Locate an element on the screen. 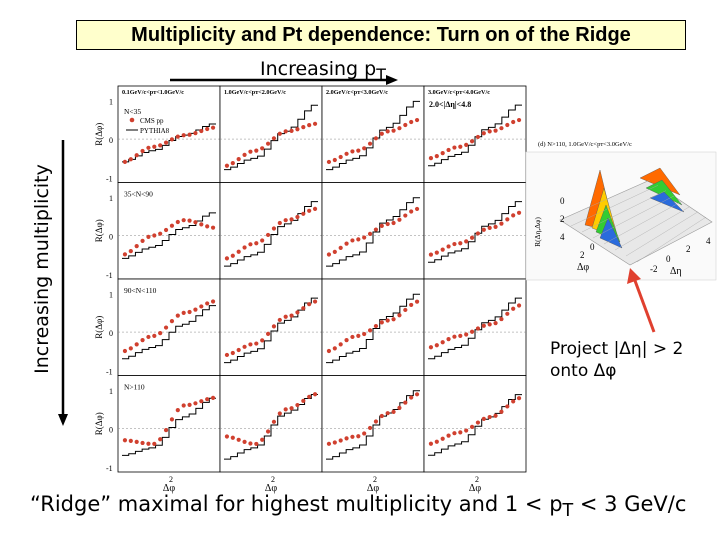 Image resolution: width=720 pixels, height=540 pixels. y-tick-label: 0 is located at coordinates (111, 333).